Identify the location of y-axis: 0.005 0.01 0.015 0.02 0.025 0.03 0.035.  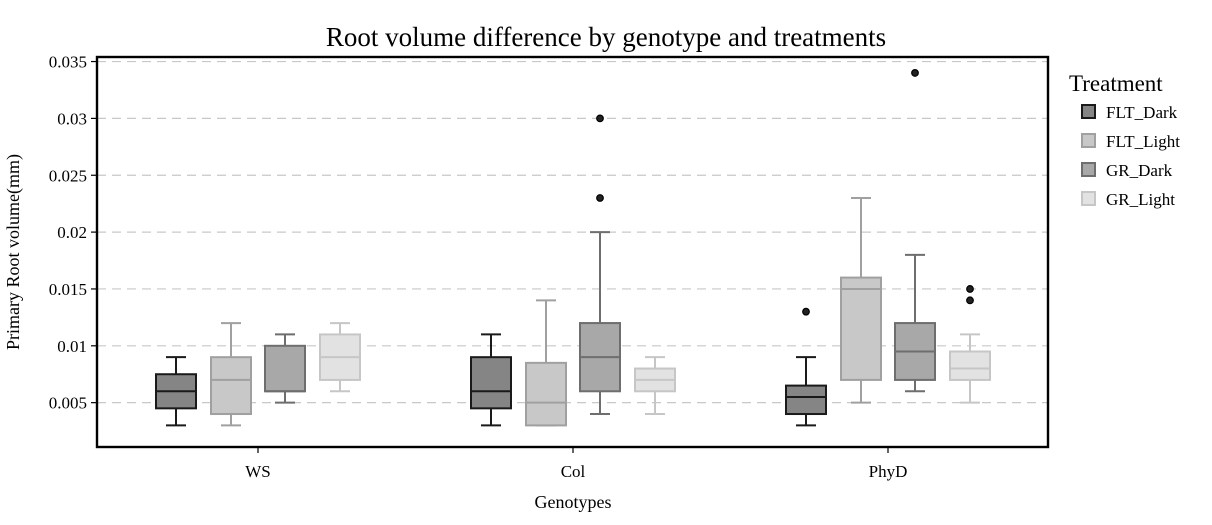
(73, 233).